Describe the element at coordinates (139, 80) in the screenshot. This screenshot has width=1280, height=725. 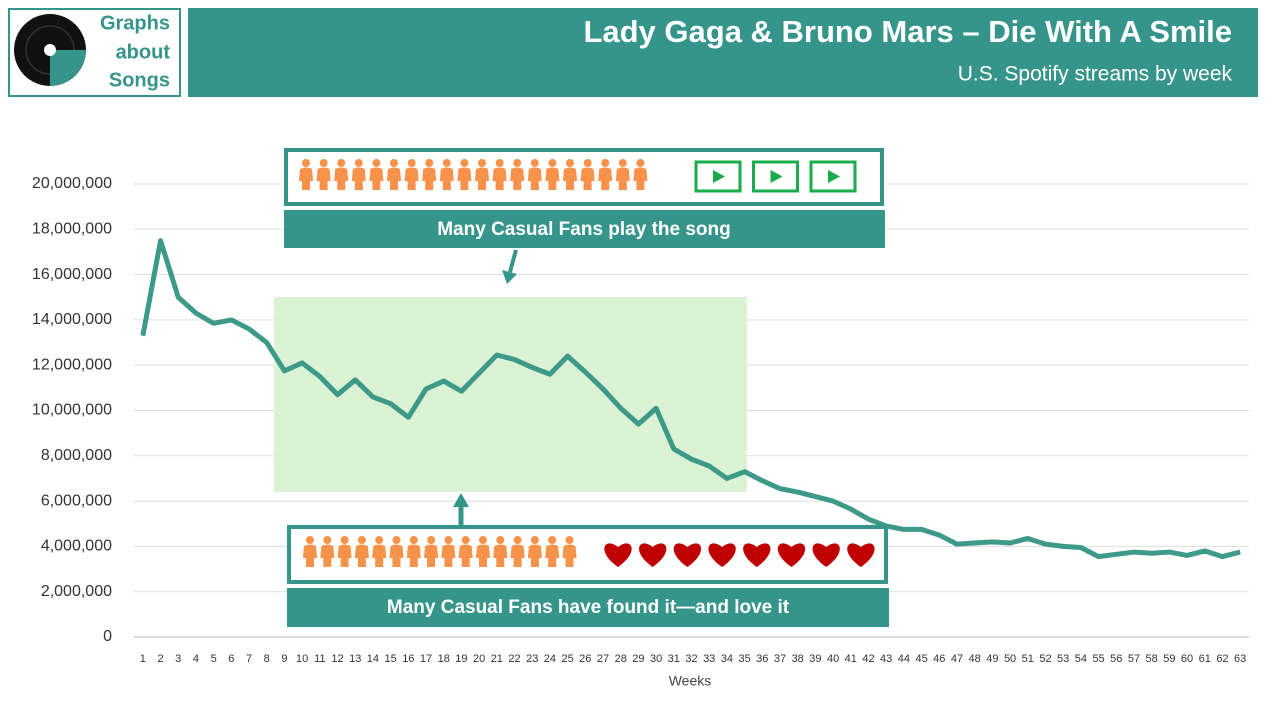
I see `logo-text: Songs` at that location.